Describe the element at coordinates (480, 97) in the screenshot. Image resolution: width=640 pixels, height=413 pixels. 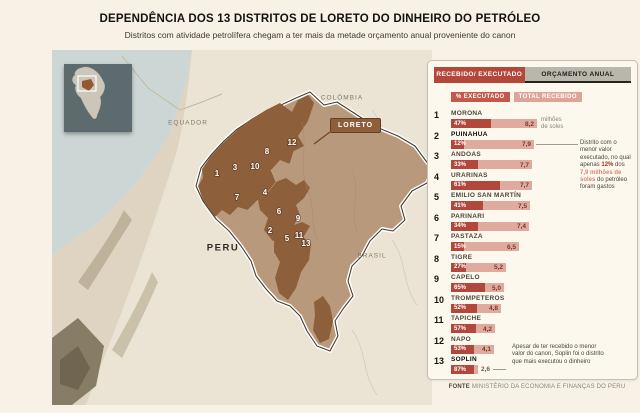
I see `legend-executado: % EXECUTADO` at that location.